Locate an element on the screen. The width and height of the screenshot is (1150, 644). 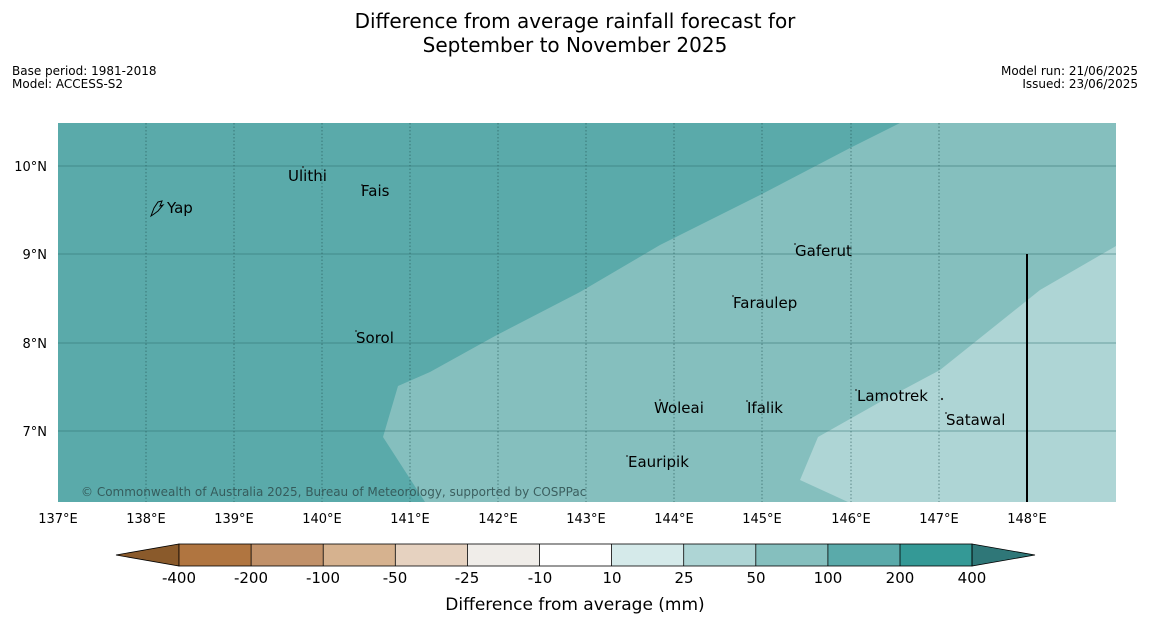
lat-label: 9°N is located at coordinates (35, 255).